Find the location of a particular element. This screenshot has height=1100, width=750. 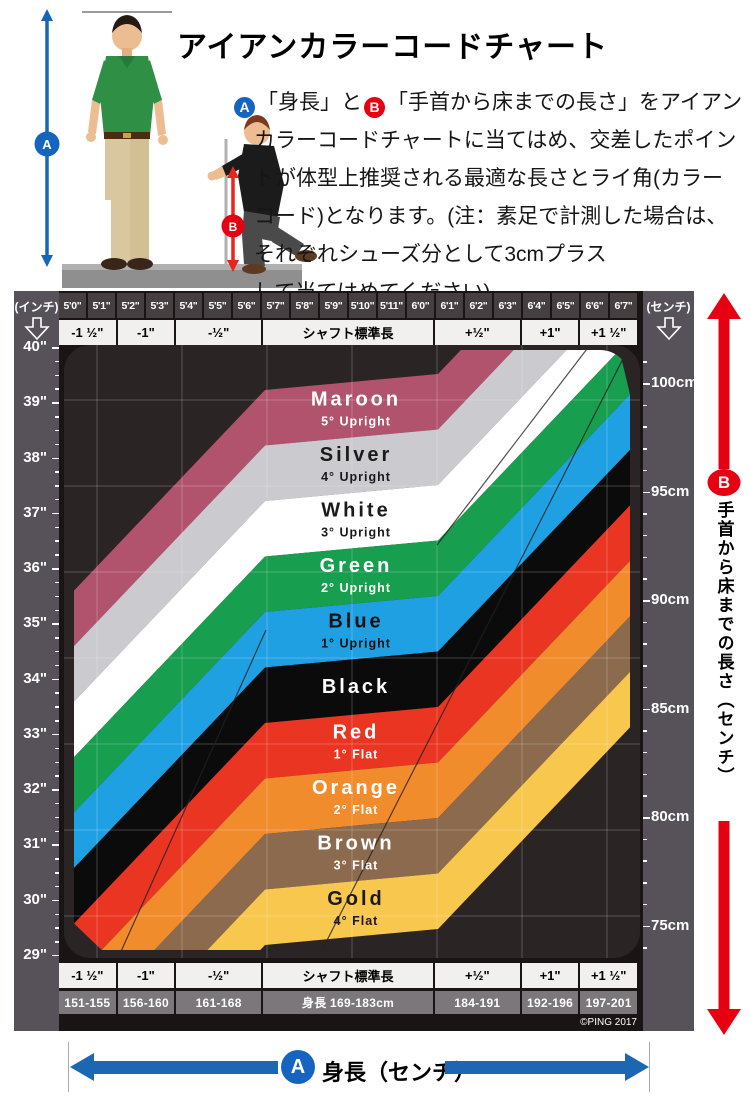

band-label-green: Green is located at coordinates (356, 566).